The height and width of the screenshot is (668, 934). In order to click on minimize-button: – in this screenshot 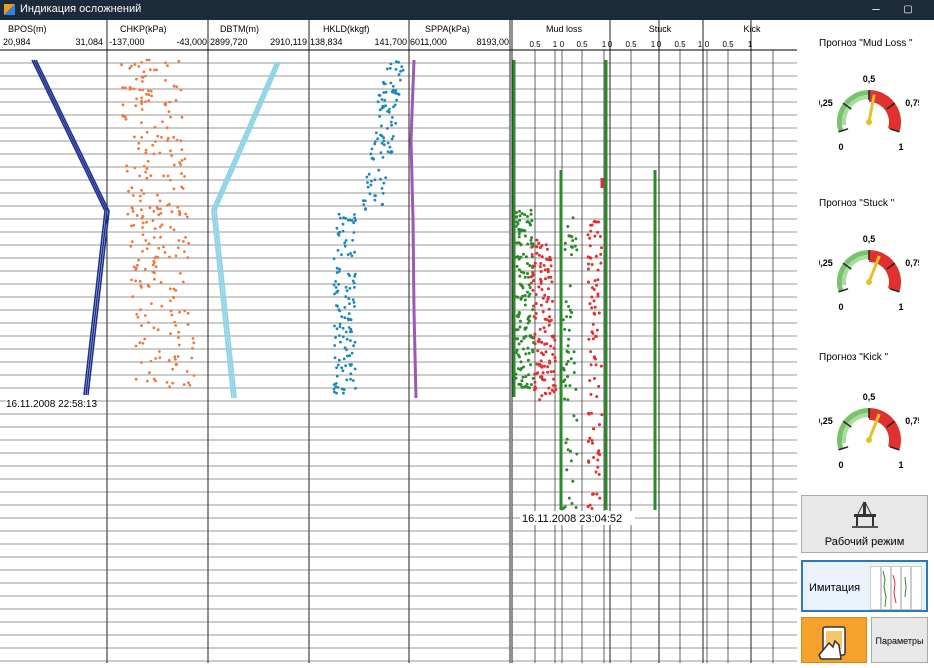, I will do `click(876, 8)`.